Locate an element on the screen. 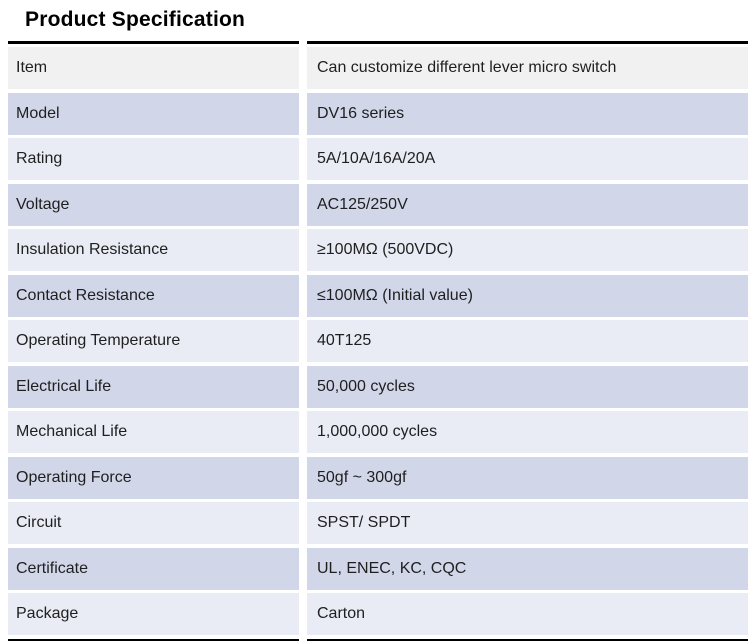  spec-row-value: UL, ENEC, KC, CQC is located at coordinates (527, 568).